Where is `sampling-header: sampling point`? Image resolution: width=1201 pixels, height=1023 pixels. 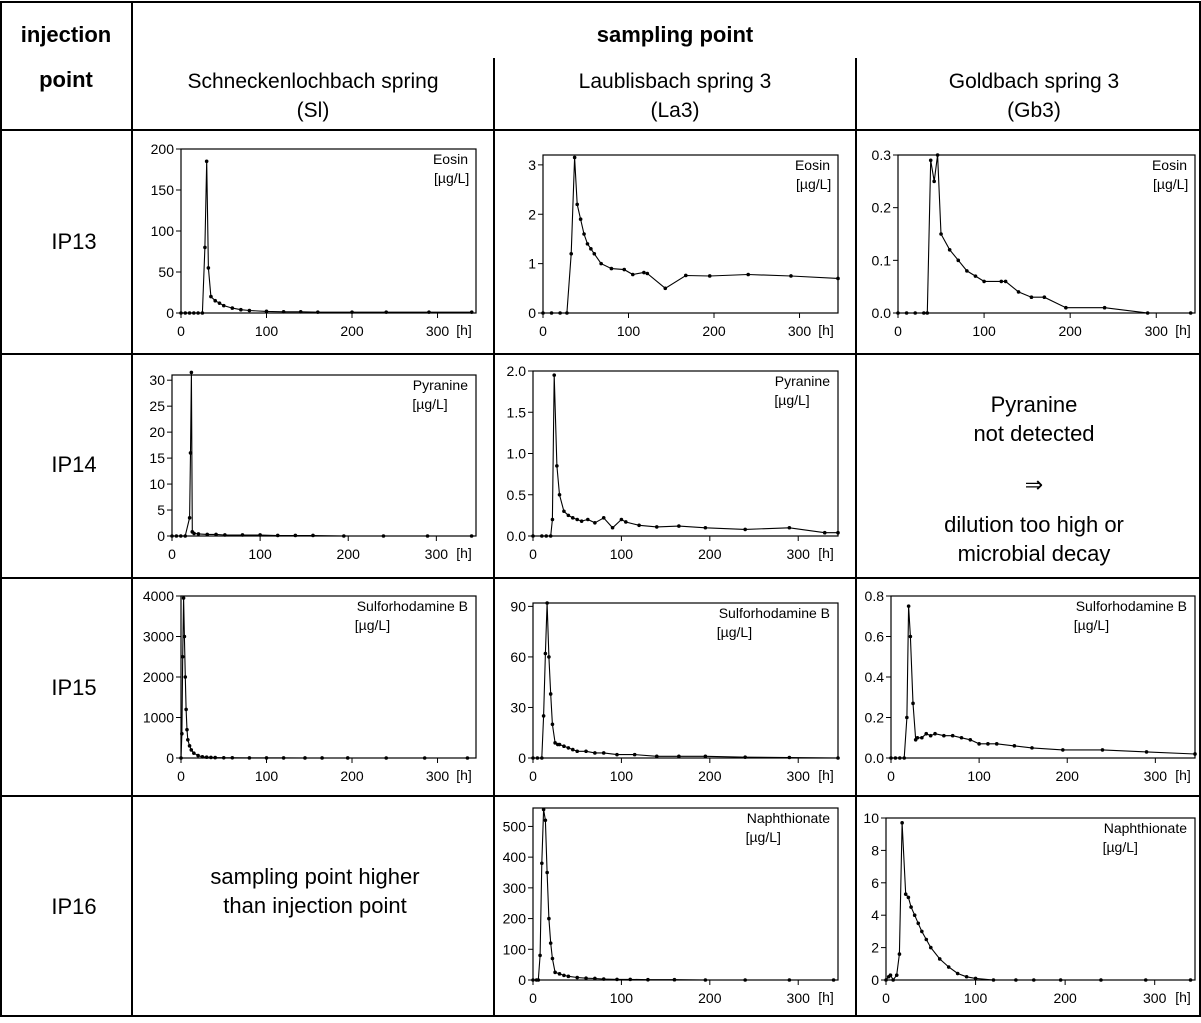
sampling-header: sampling point is located at coordinates (675, 34).